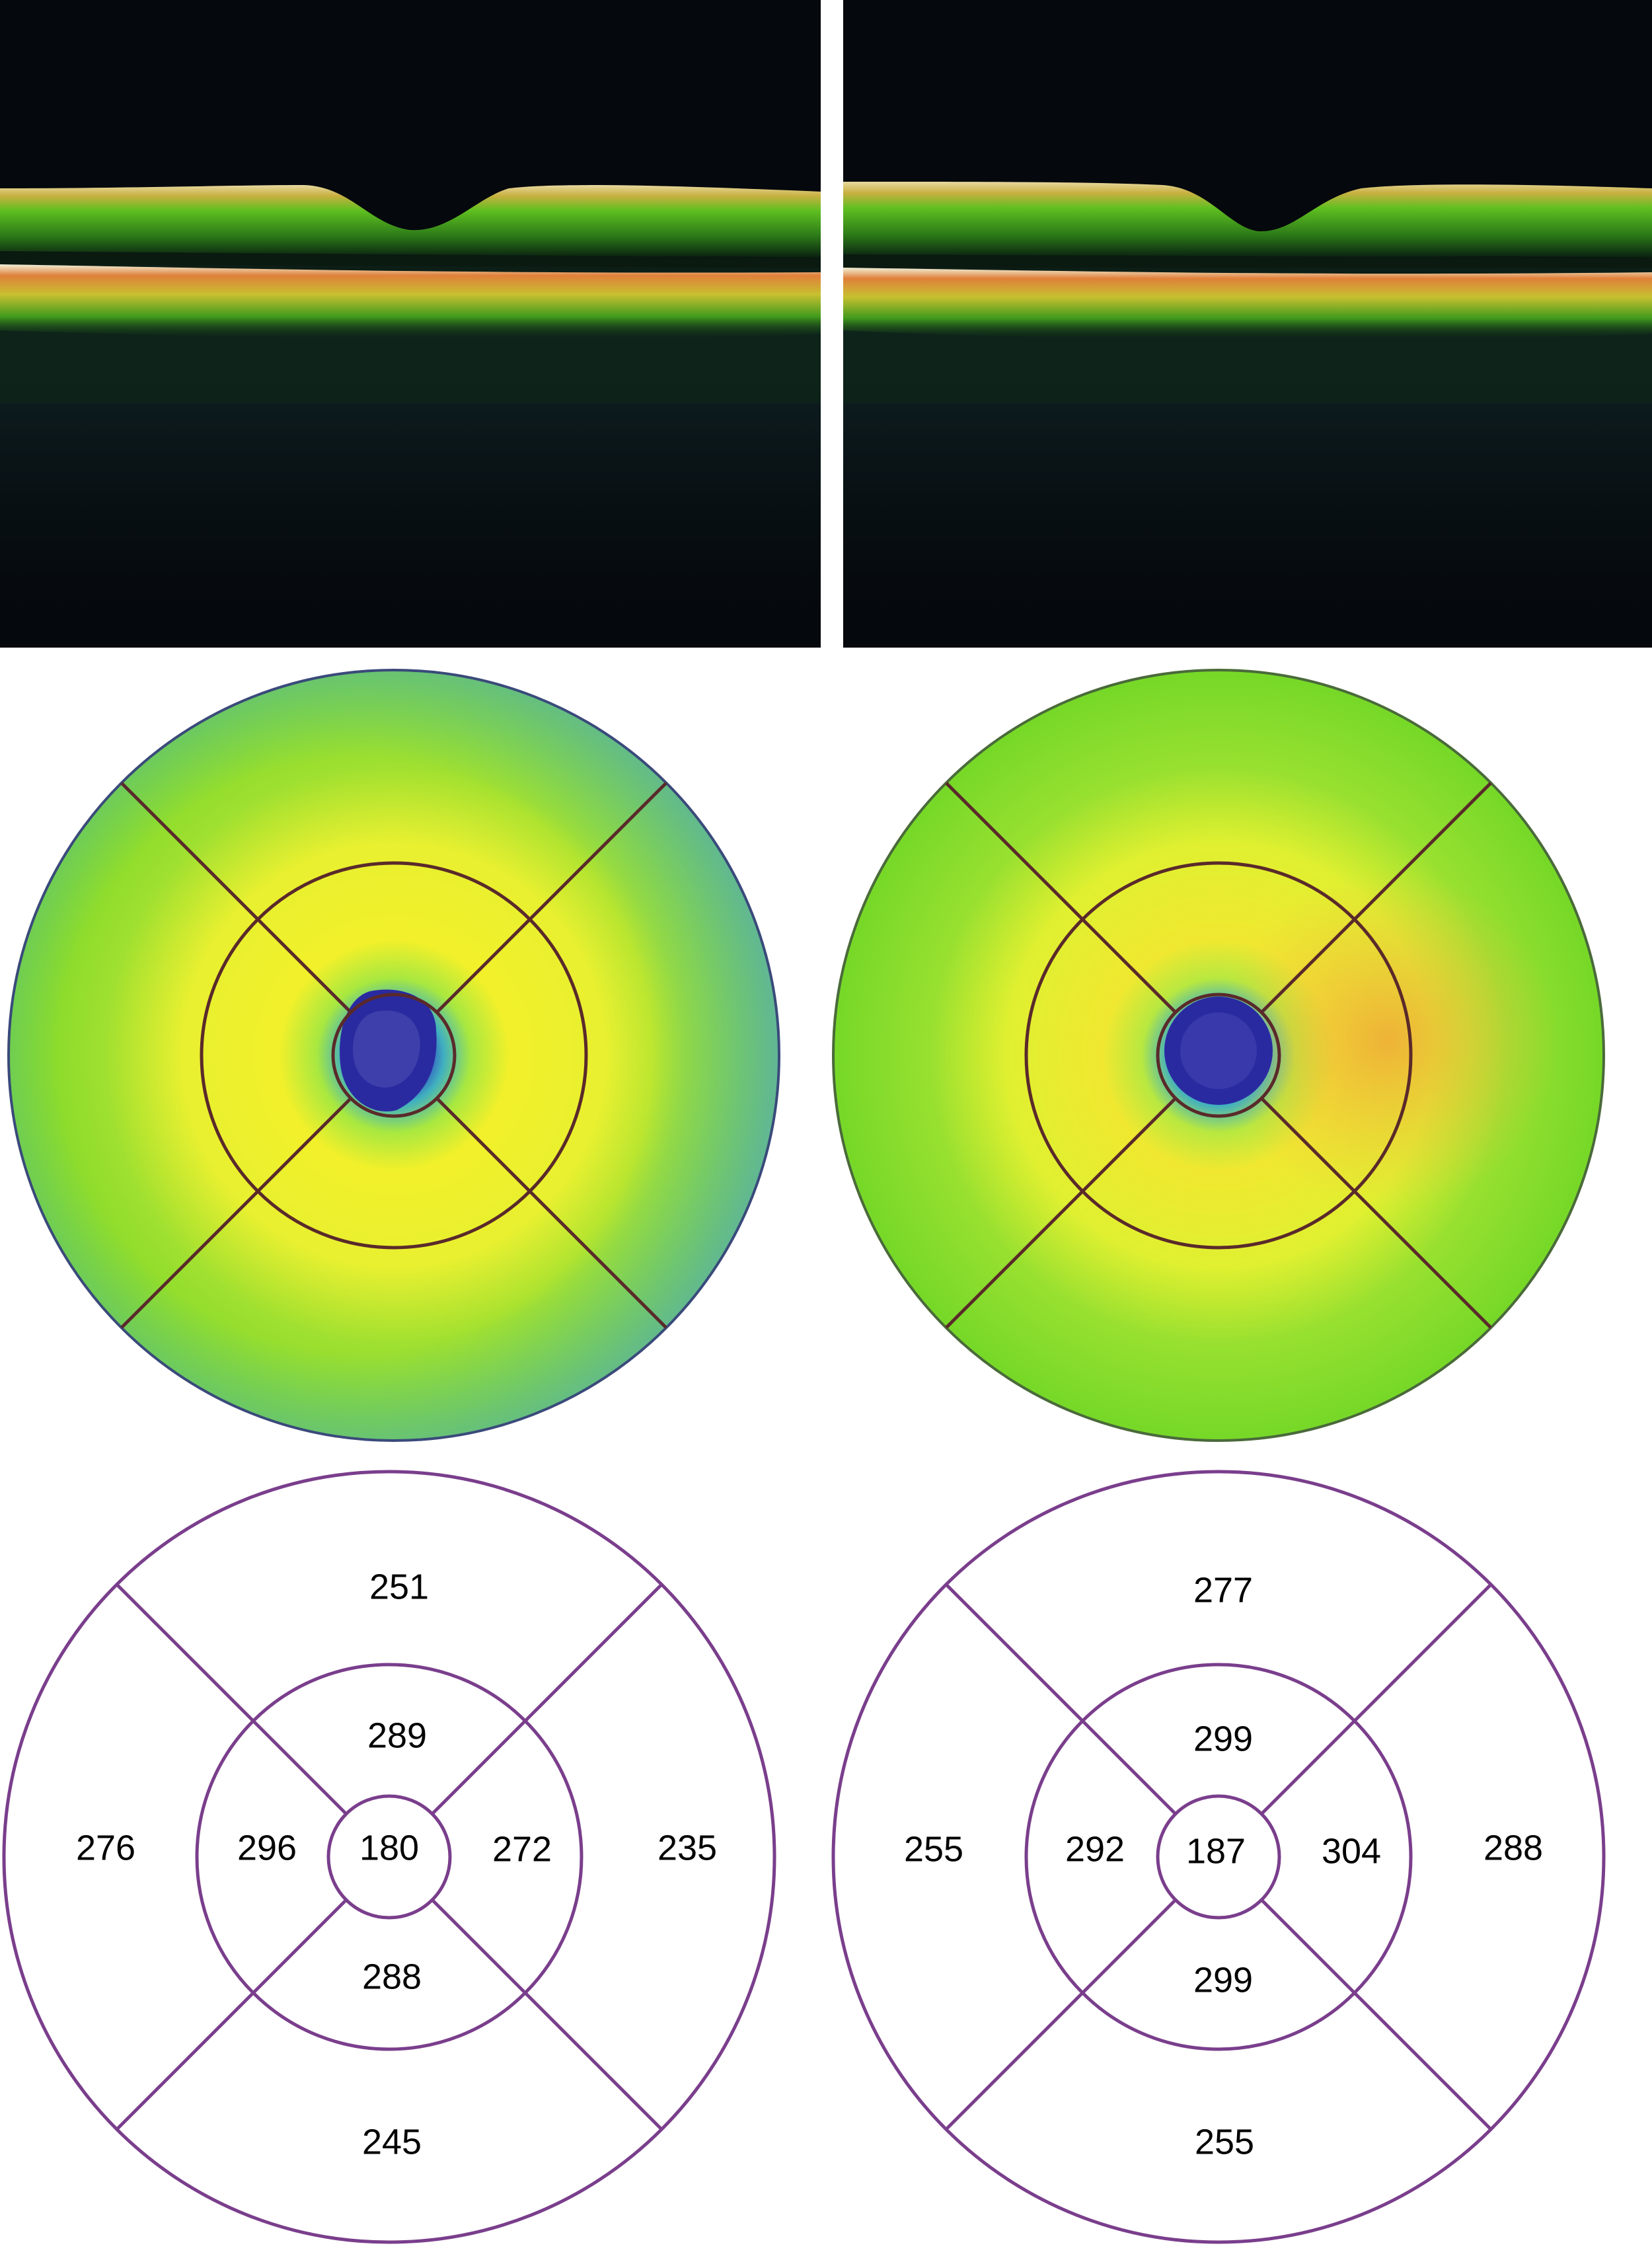  I want to click on outer-temporal-value: 235, so click(687, 1847).